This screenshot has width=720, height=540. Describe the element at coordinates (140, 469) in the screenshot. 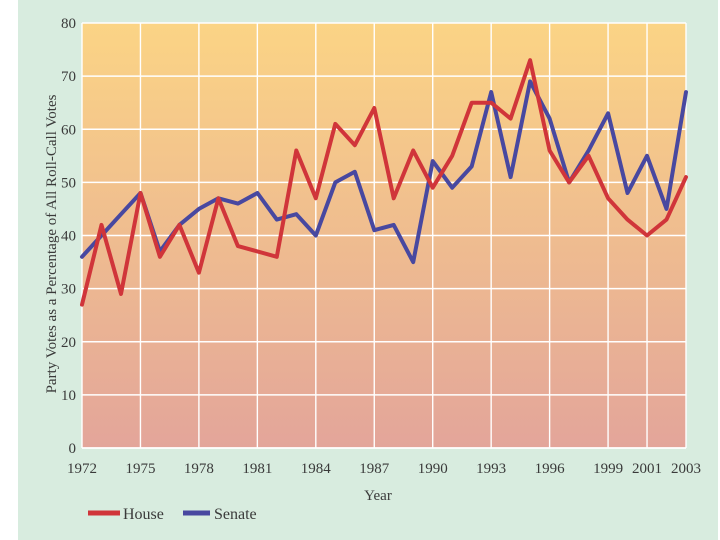

I see `x-tick-label: 1975` at that location.